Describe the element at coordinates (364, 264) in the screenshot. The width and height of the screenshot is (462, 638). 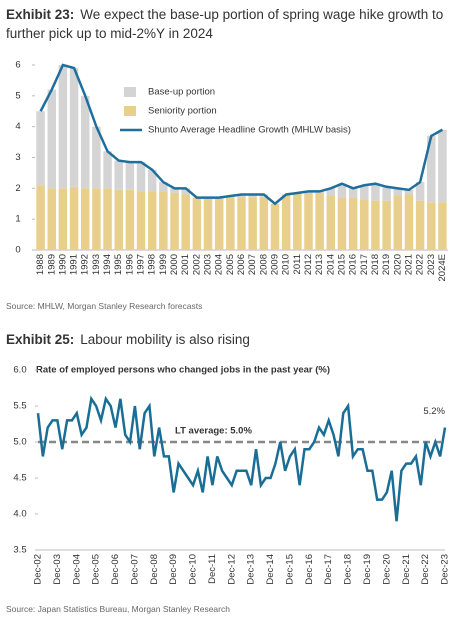
I see `x-tick-label: 2017` at that location.